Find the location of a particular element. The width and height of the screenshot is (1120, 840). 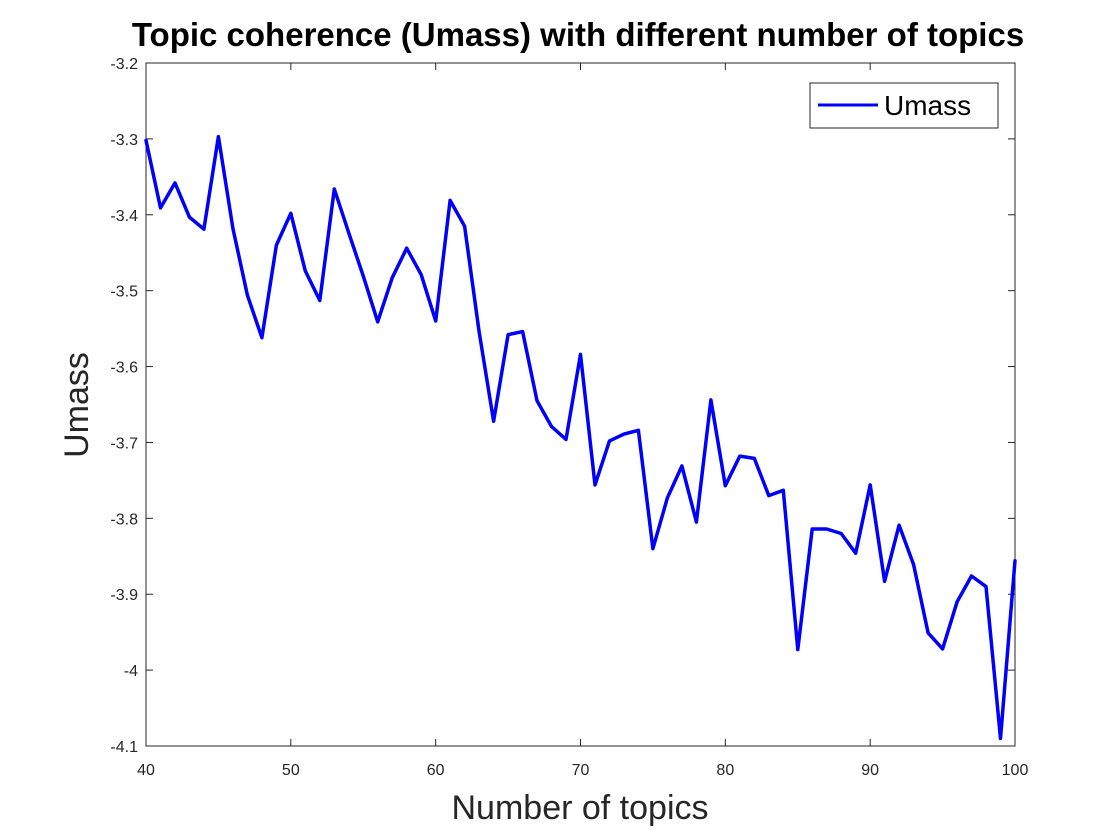

y-tick-label: -3.8 is located at coordinates (124, 519).